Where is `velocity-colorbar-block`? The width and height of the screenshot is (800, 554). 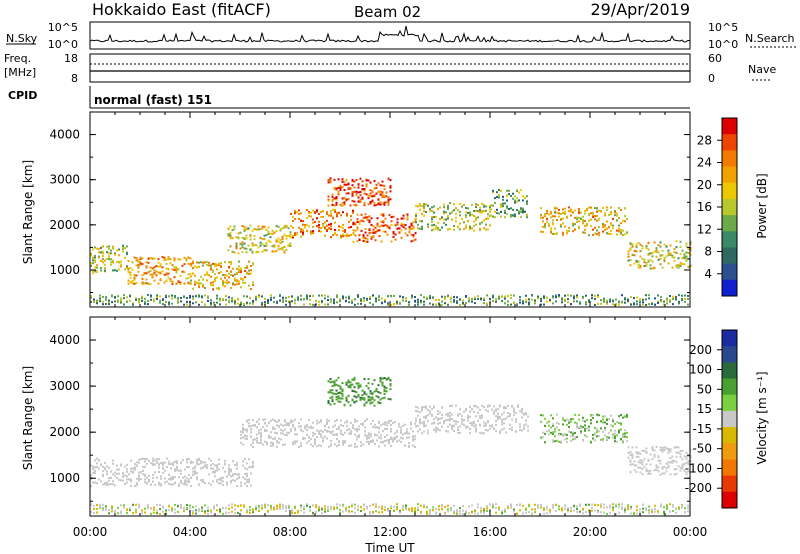 velocity-colorbar-block is located at coordinates (729, 354).